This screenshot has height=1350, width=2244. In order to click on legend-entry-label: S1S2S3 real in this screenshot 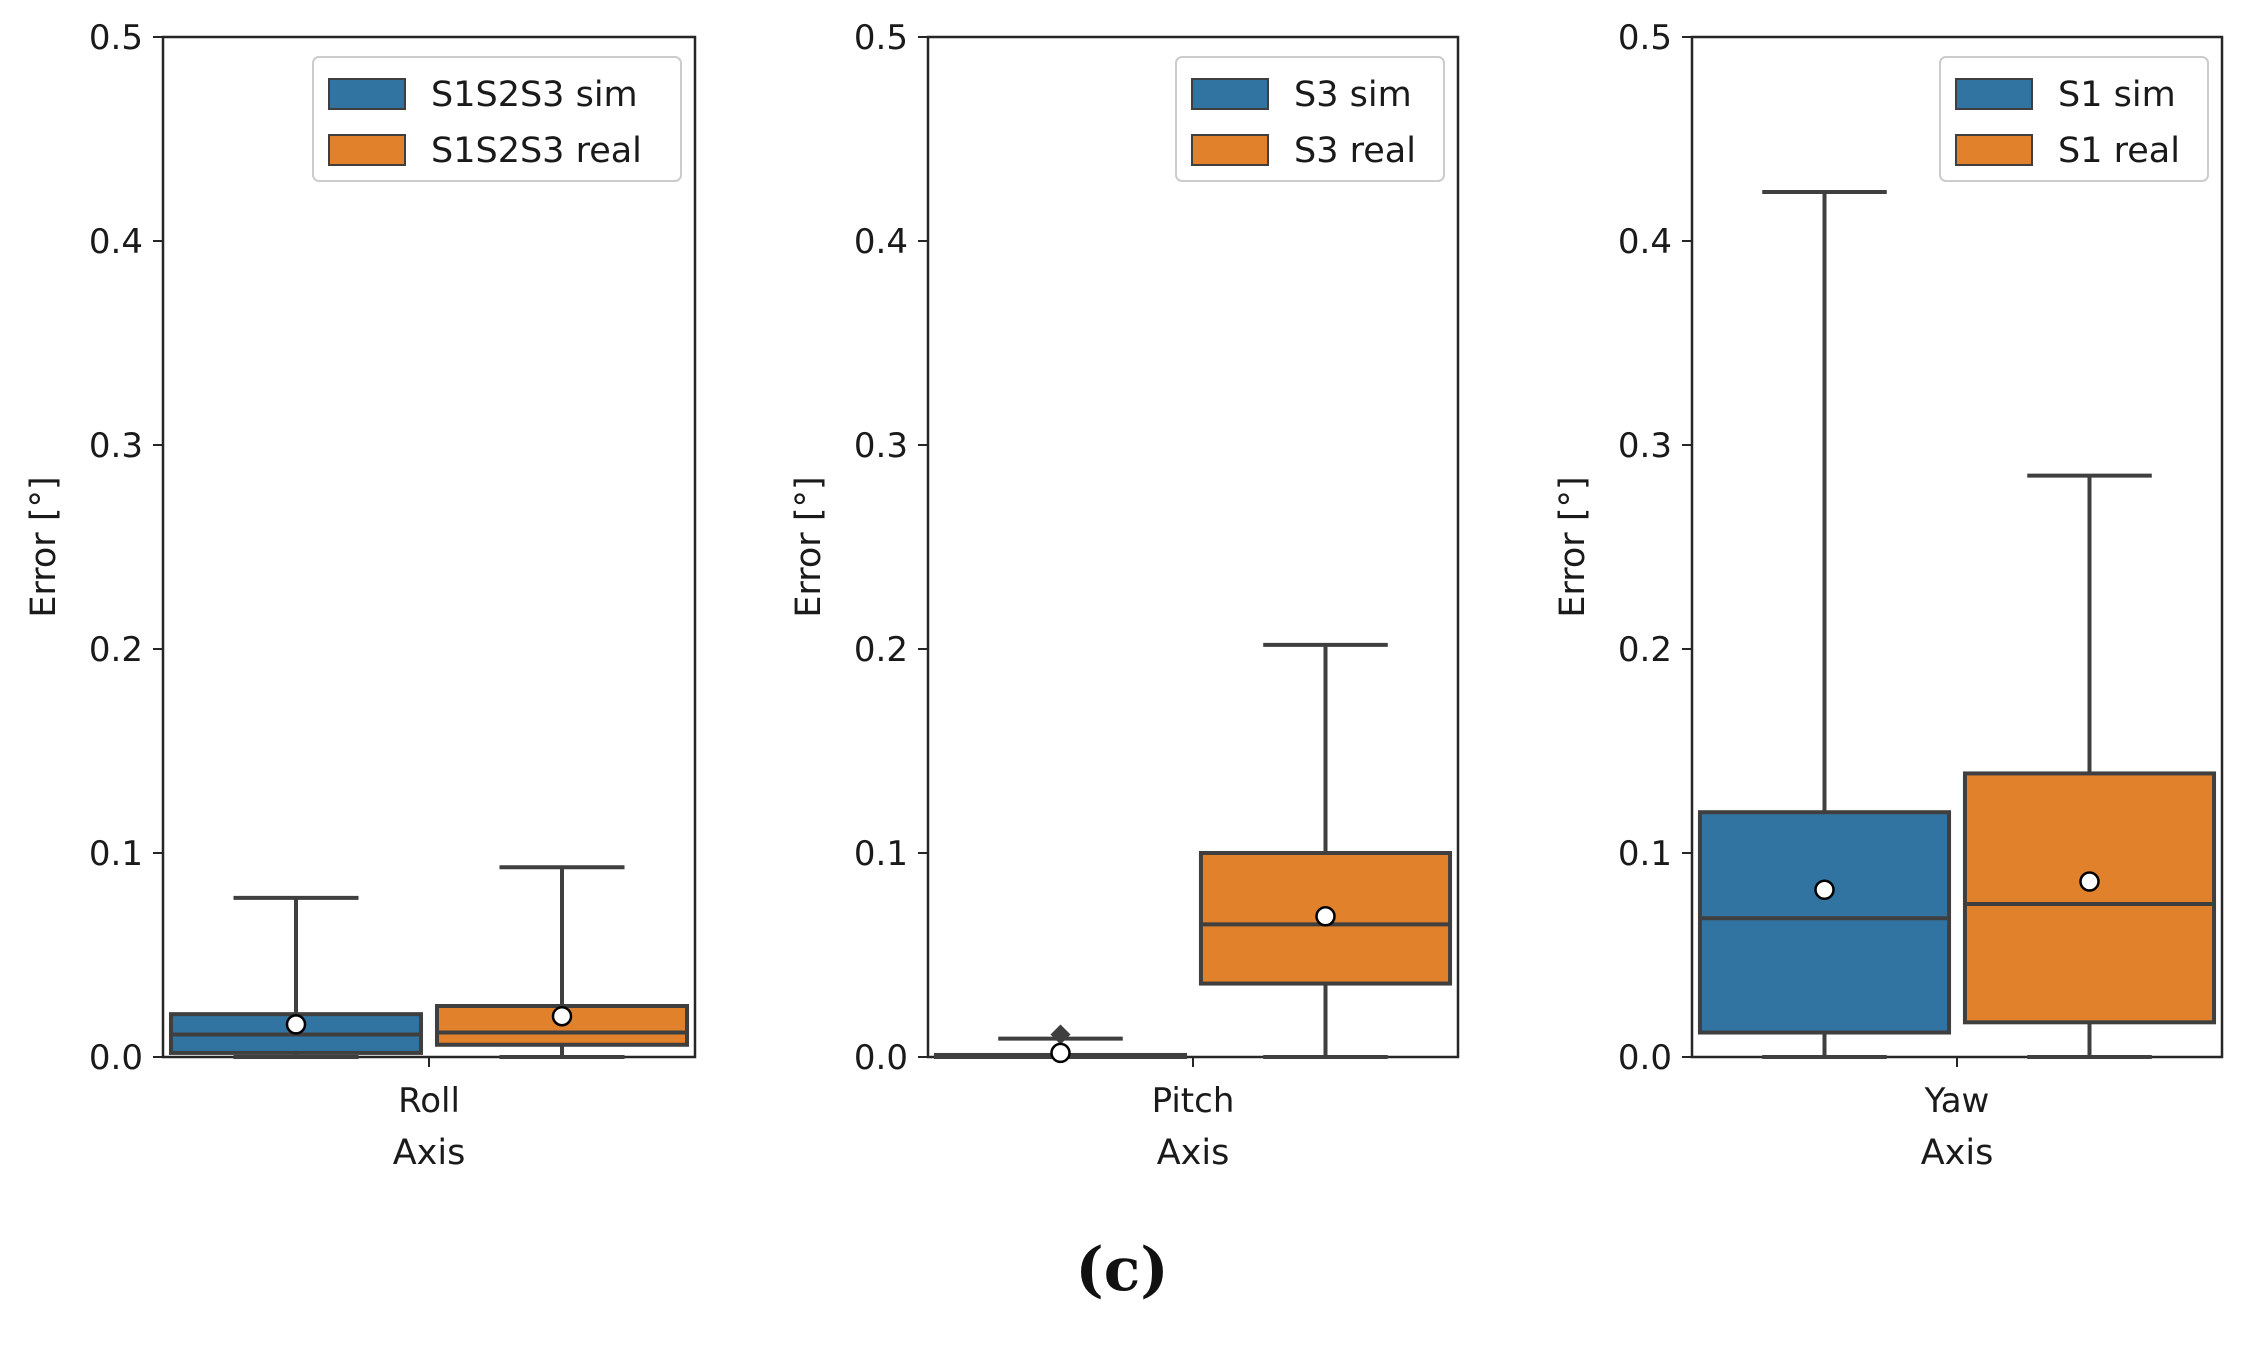, I will do `click(536, 151)`.